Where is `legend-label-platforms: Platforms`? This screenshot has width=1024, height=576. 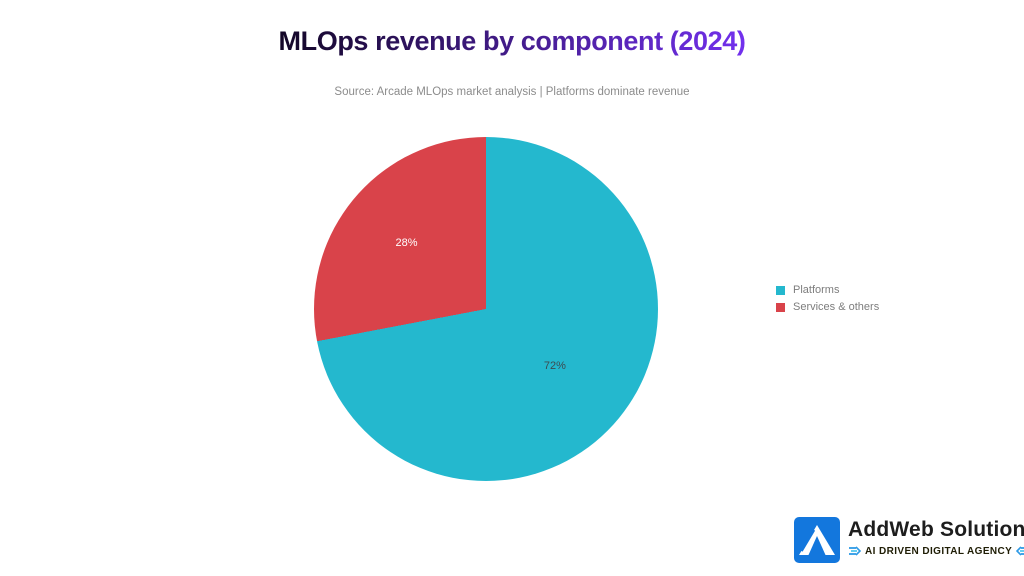 legend-label-platforms: Platforms is located at coordinates (816, 290).